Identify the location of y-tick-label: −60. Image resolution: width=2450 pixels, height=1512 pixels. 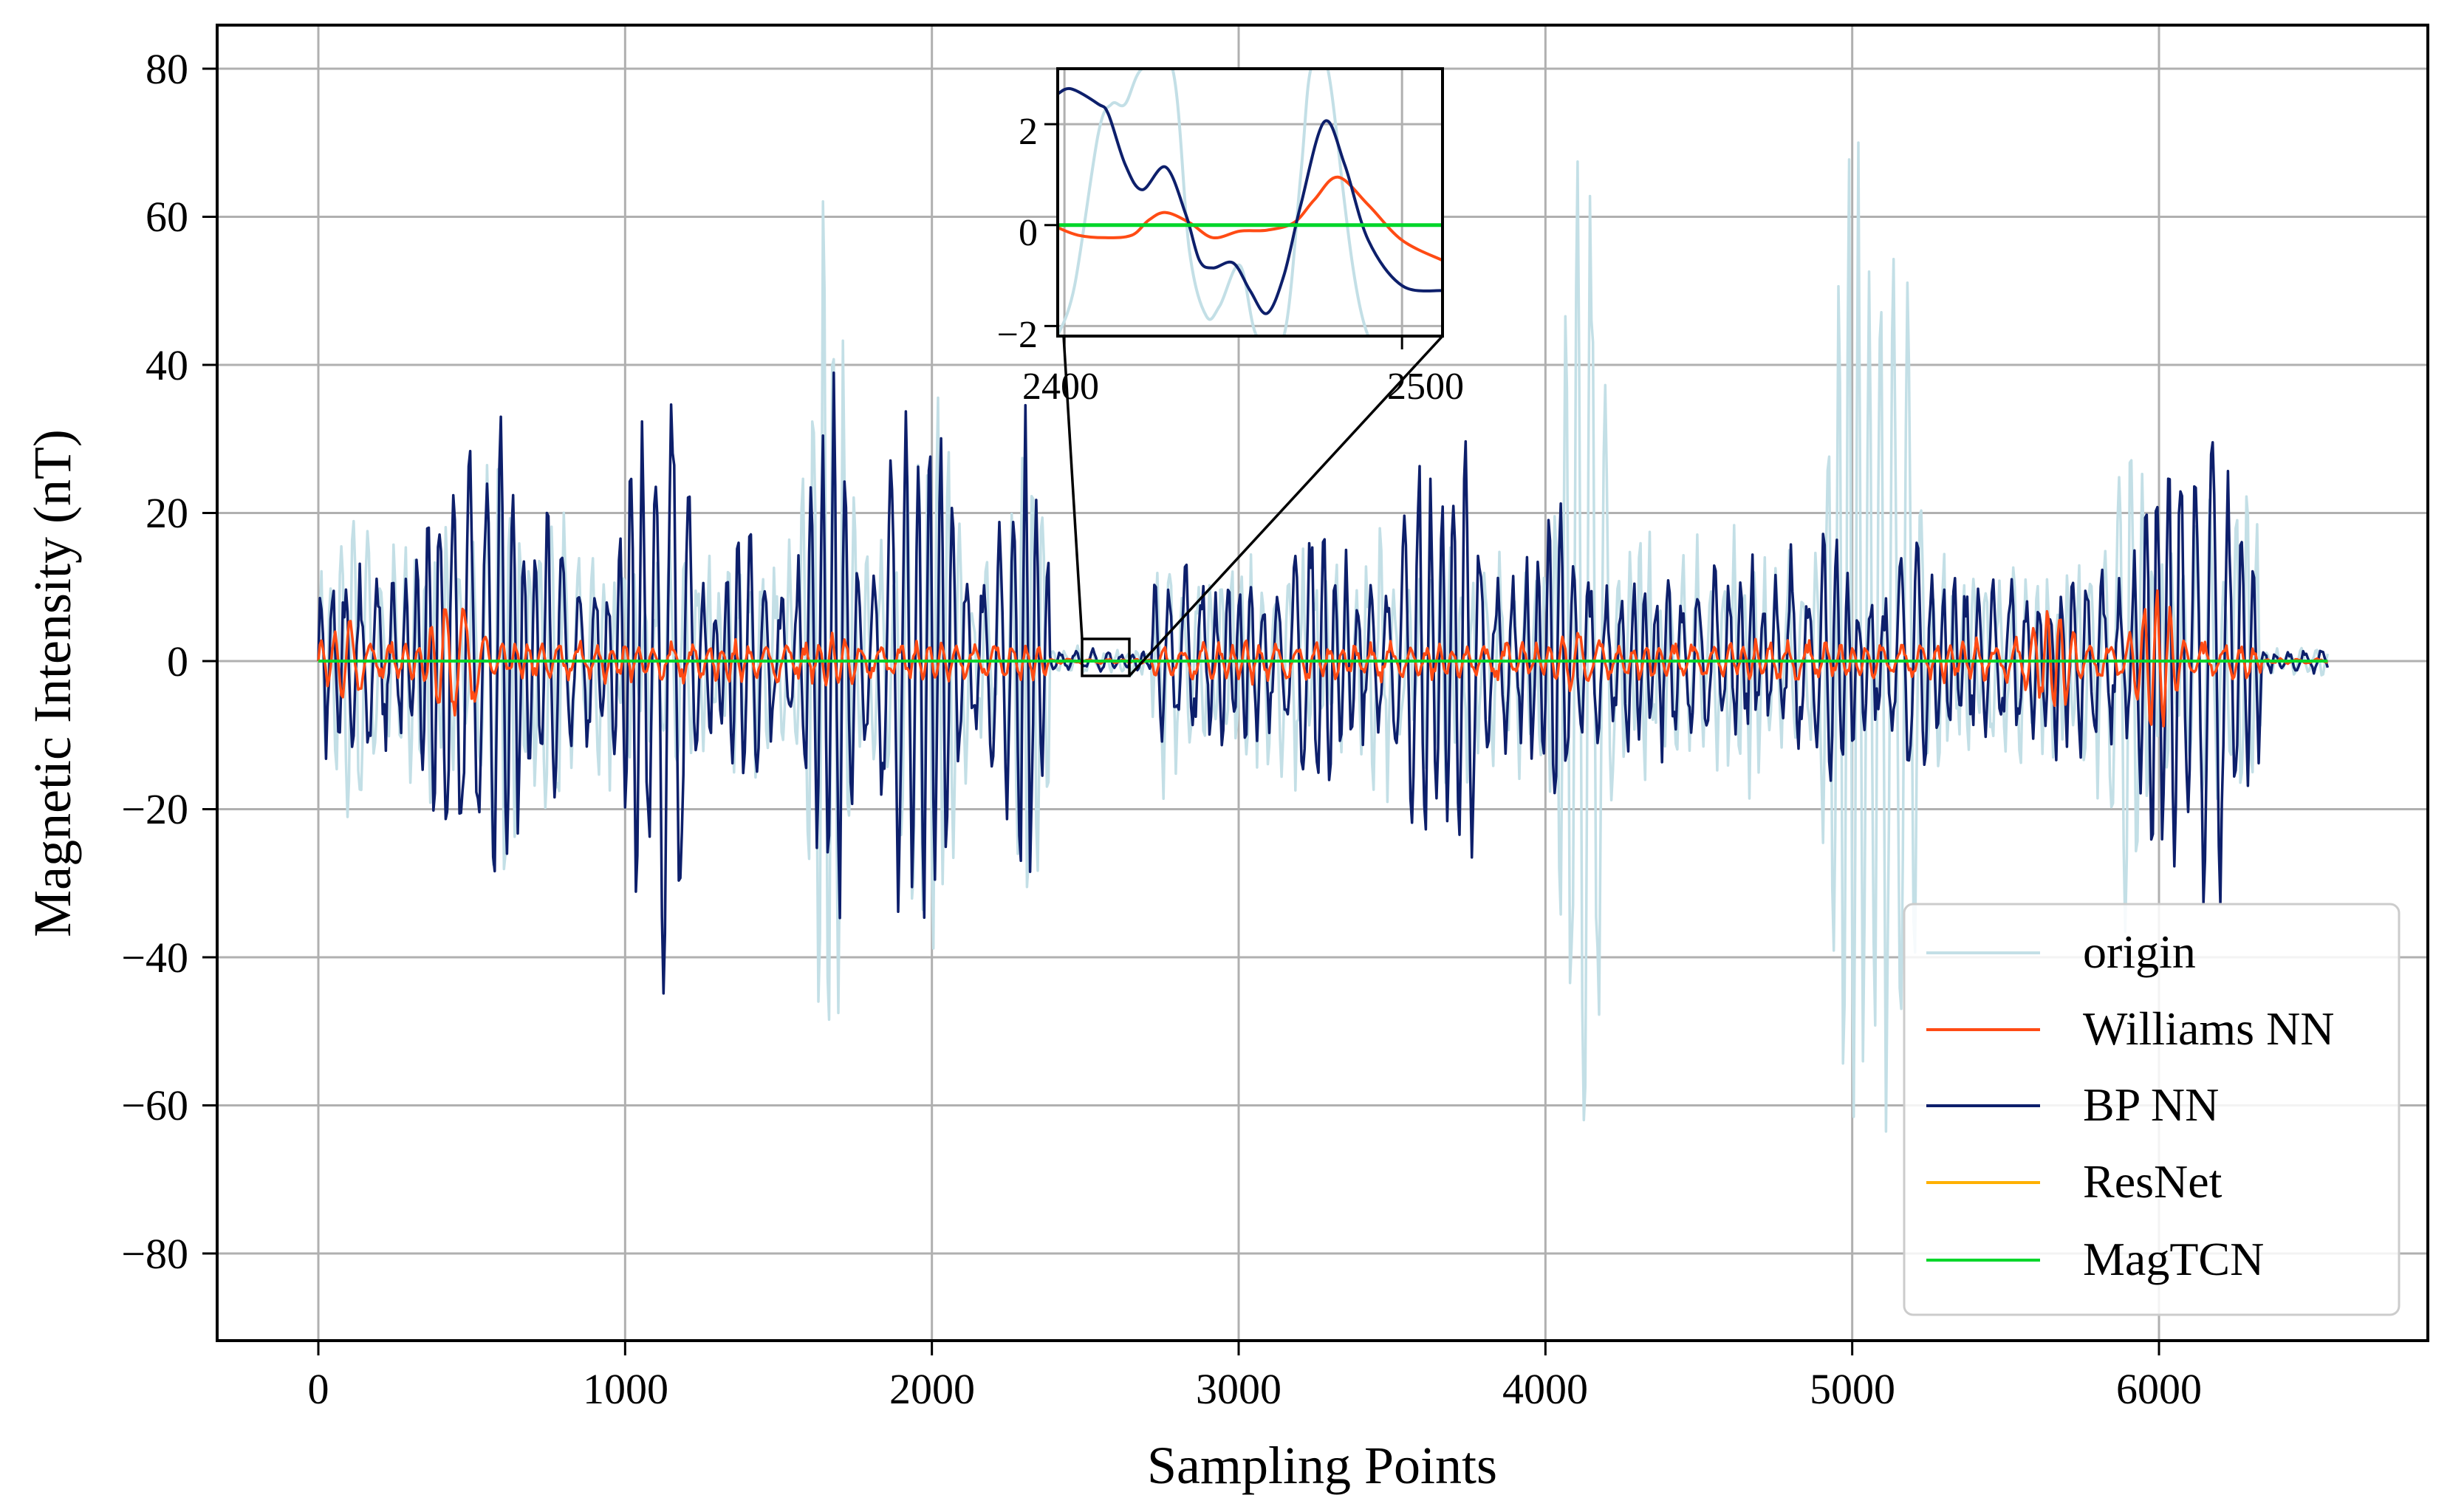
(154, 1105).